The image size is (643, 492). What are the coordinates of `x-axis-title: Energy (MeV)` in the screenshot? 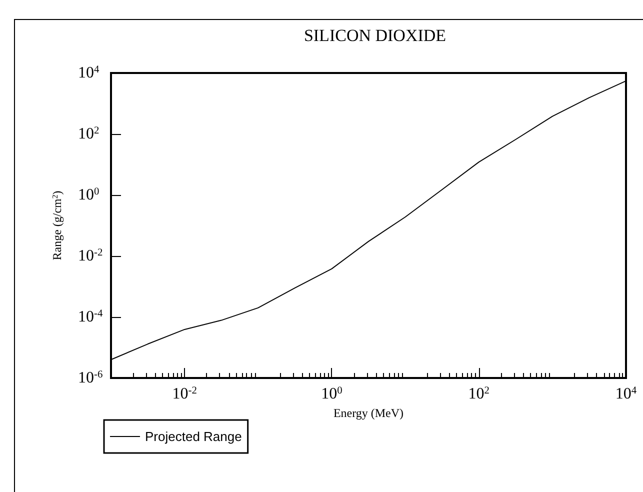 It's located at (368, 413).